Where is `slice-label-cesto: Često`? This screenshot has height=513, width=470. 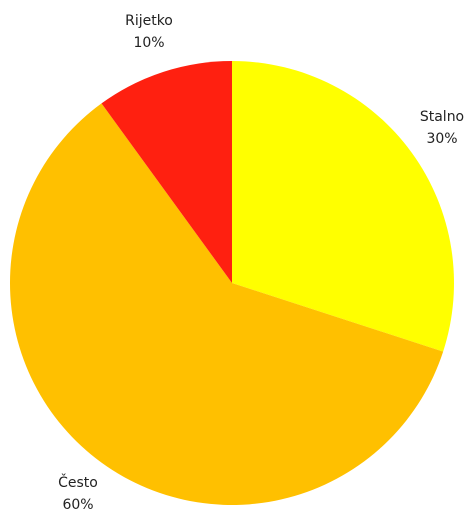 slice-label-cesto: Često is located at coordinates (78, 482).